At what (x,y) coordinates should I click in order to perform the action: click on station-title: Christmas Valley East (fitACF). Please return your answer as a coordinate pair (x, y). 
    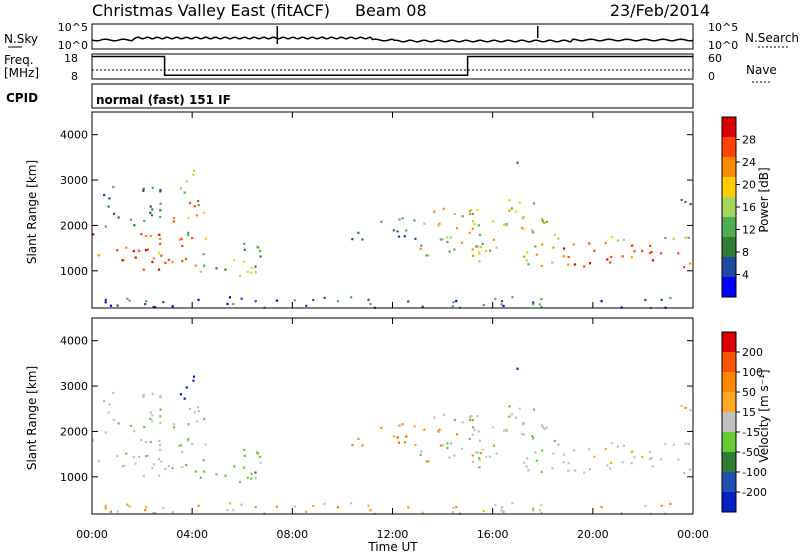
    Looking at the image, I should click on (211, 10).